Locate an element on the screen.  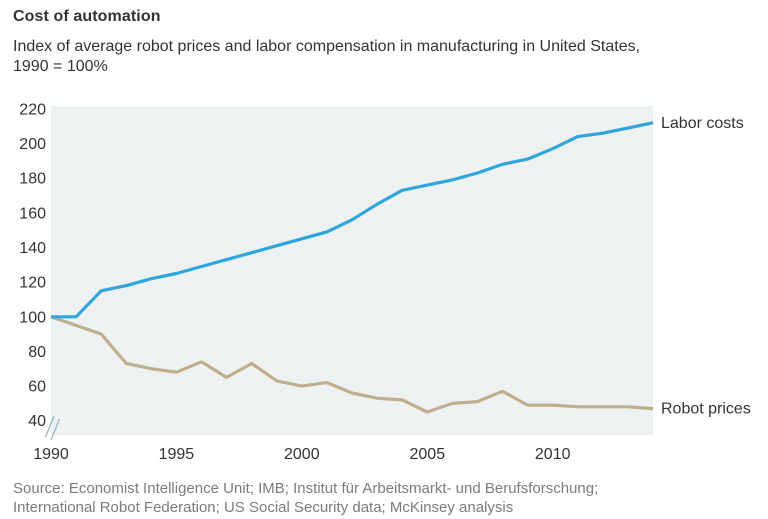
x-tick-label: 2010 is located at coordinates (553, 454).